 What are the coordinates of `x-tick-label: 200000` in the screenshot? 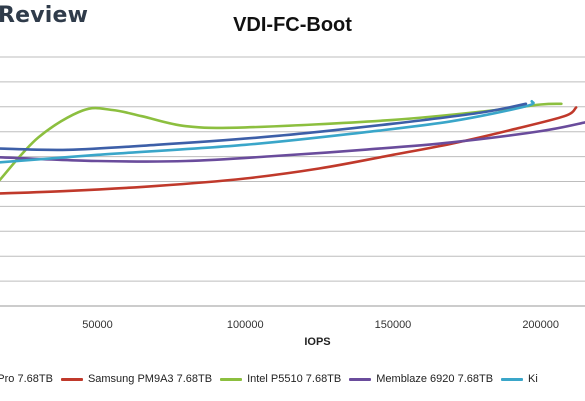 It's located at (540, 325).